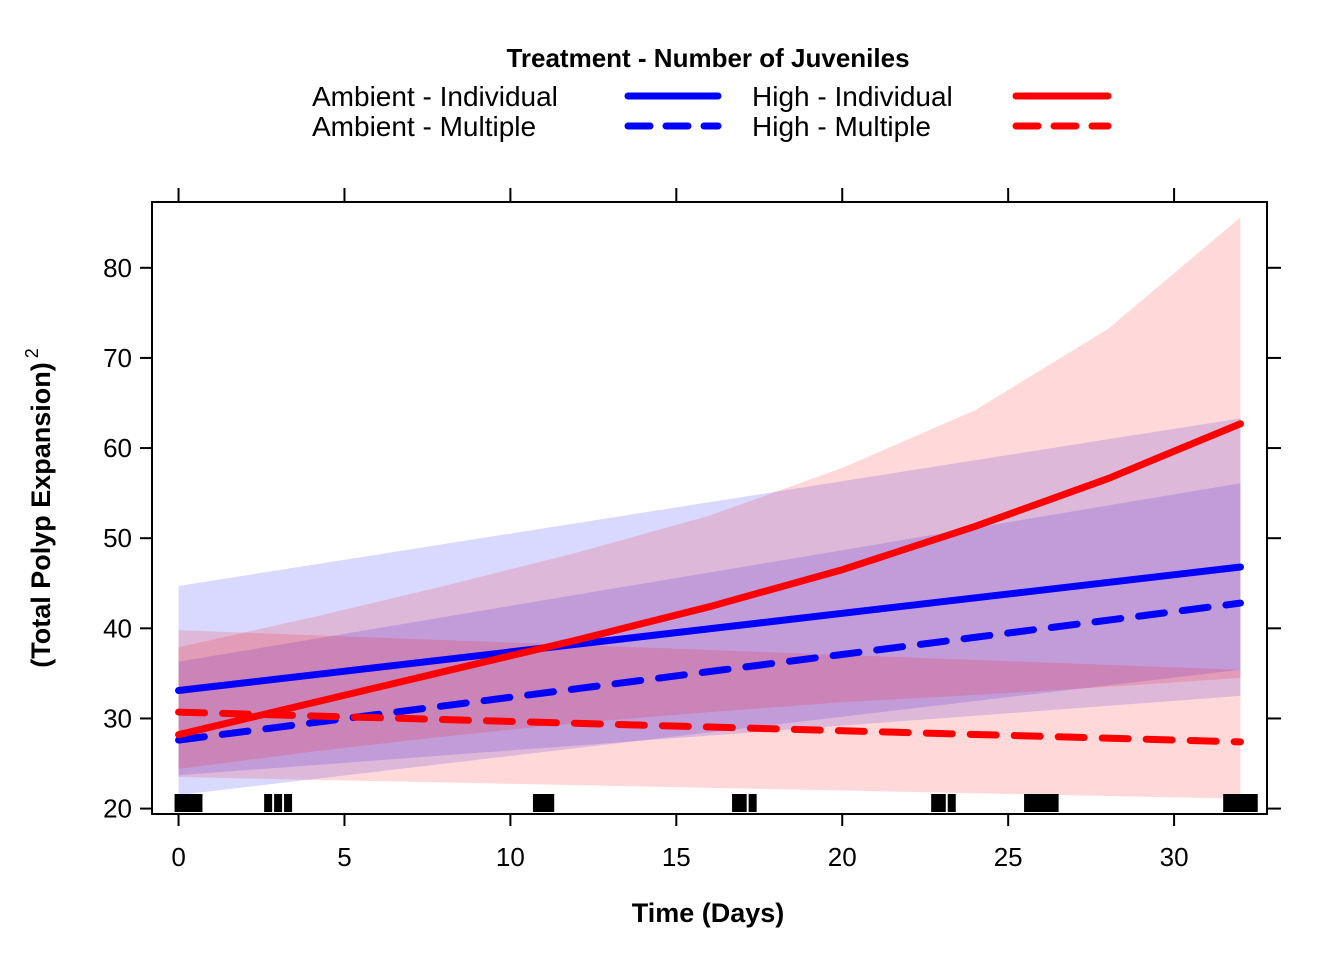 The height and width of the screenshot is (960, 1344). I want to click on legend-entry-label: Ambient - Individual, so click(435, 96).